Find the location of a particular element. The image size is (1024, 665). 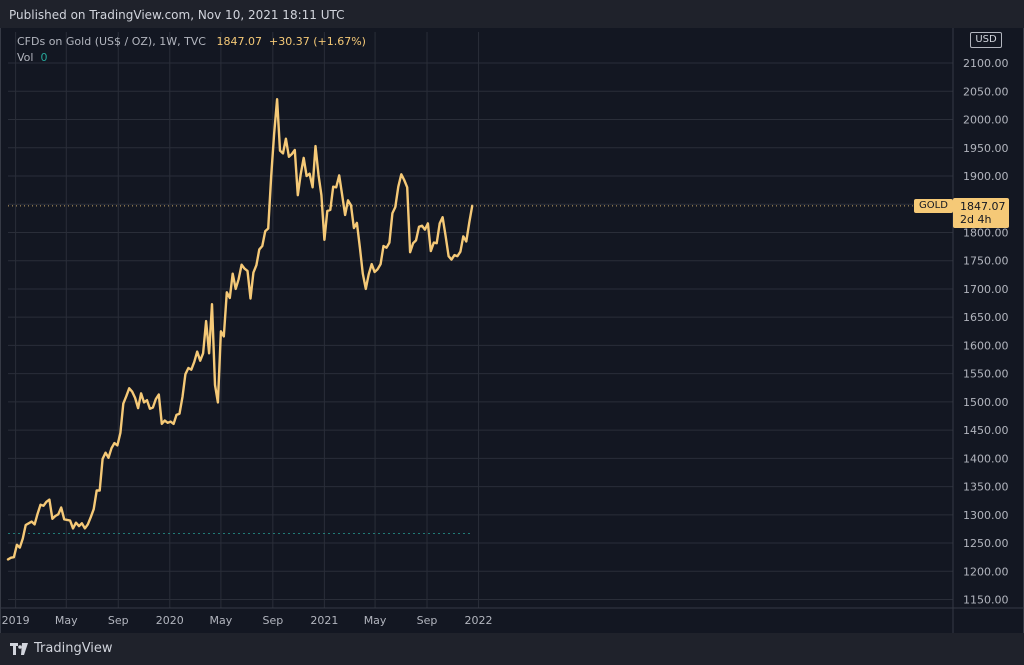

x-tick-label: 2019 is located at coordinates (16, 620).